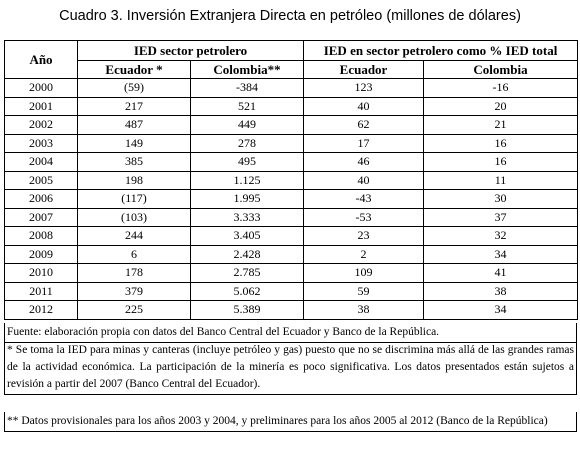  What do you see at coordinates (41, 236) in the screenshot?
I see `year-cell: 2008` at bounding box center [41, 236].